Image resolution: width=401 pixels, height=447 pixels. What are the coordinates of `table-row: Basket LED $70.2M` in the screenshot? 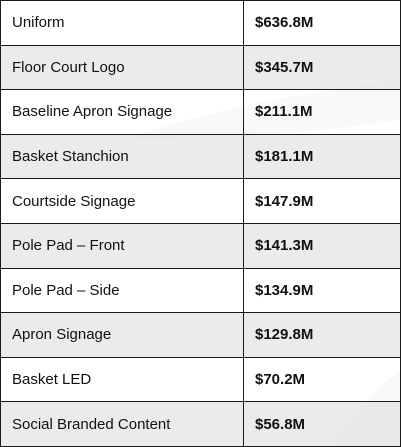 It's located at (200, 379).